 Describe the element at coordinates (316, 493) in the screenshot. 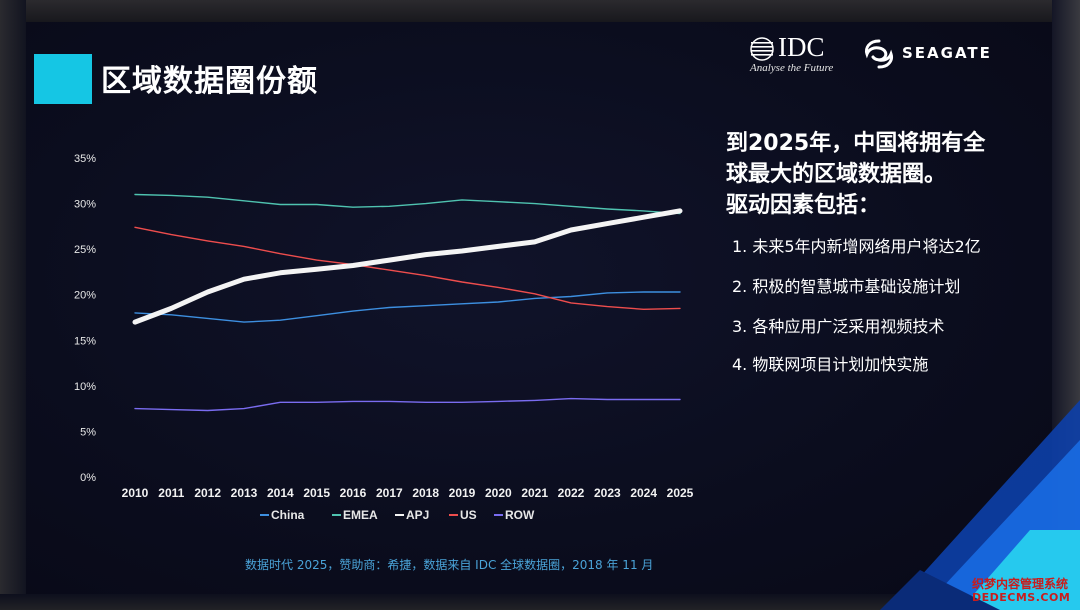

I see `x-tick-label: 2015` at that location.